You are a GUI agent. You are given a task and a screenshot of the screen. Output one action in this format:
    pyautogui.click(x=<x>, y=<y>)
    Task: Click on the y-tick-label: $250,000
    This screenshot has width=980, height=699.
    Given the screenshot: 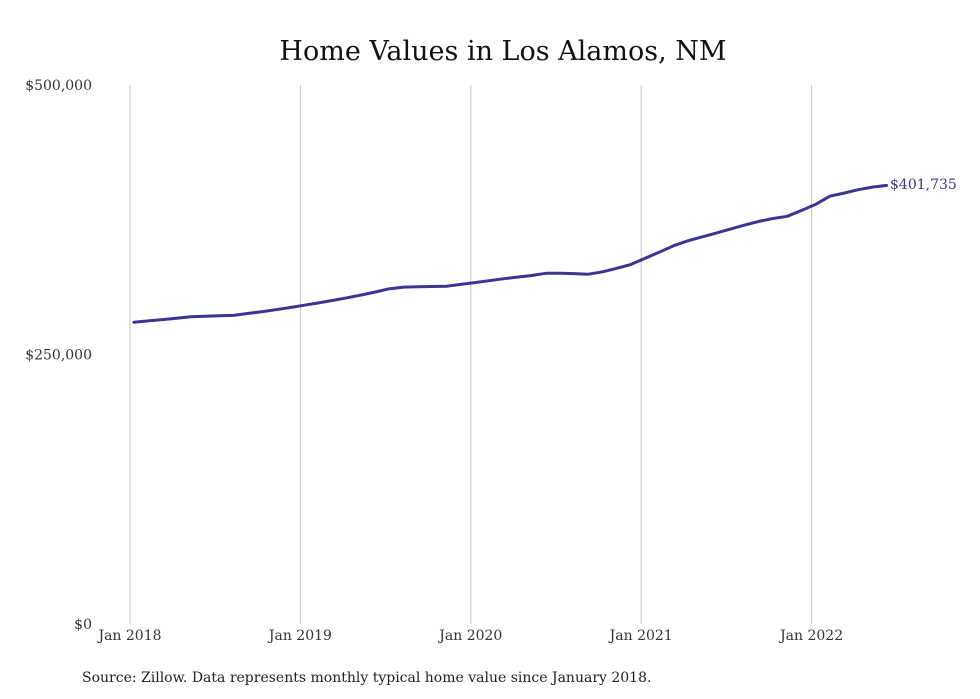 What is the action you would take?
    pyautogui.click(x=58, y=356)
    